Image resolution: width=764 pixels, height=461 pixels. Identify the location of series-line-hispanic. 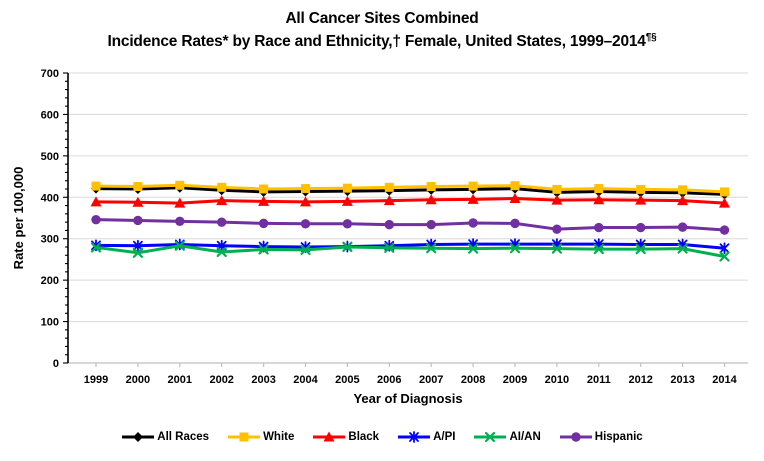
(410, 225).